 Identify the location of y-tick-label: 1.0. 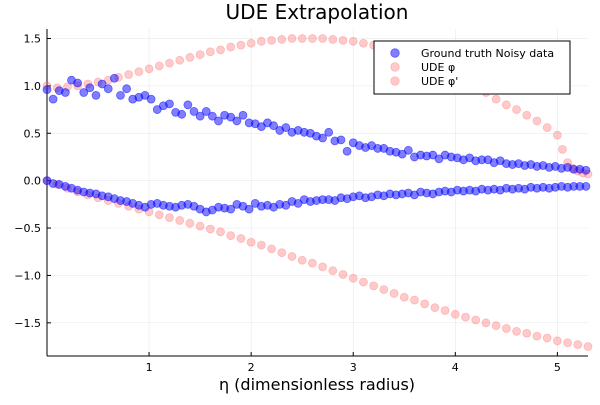
(33, 86).